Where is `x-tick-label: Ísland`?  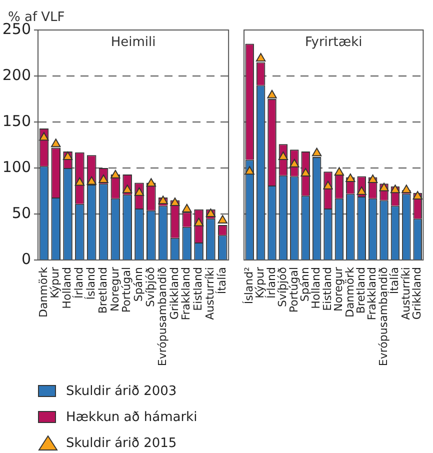
x-tick-label: Ísland is located at coordinates (90, 283).